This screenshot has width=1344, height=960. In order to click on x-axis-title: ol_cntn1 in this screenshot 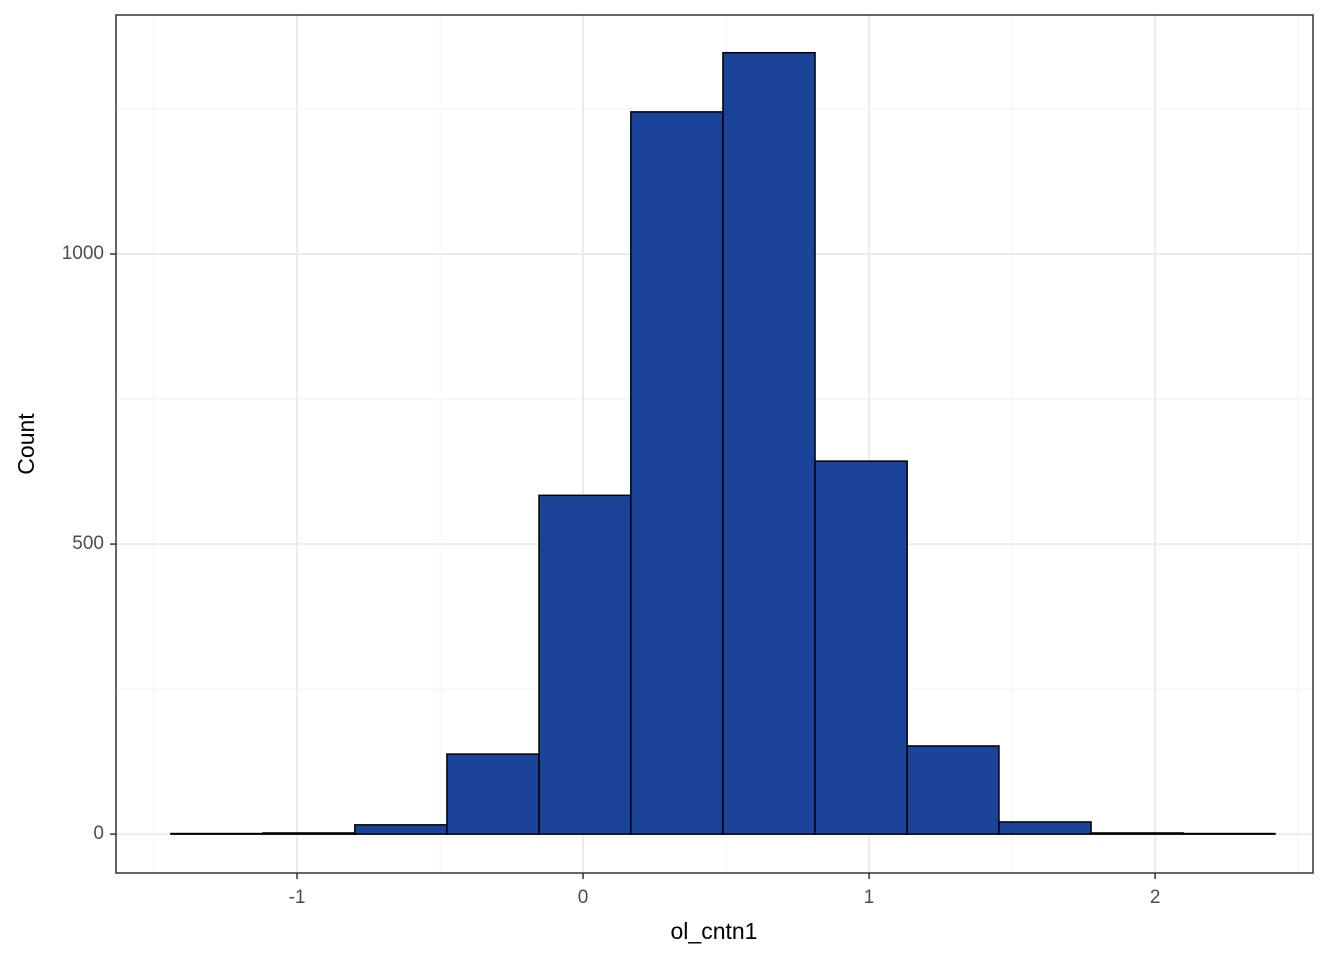, I will do `click(714, 931)`.